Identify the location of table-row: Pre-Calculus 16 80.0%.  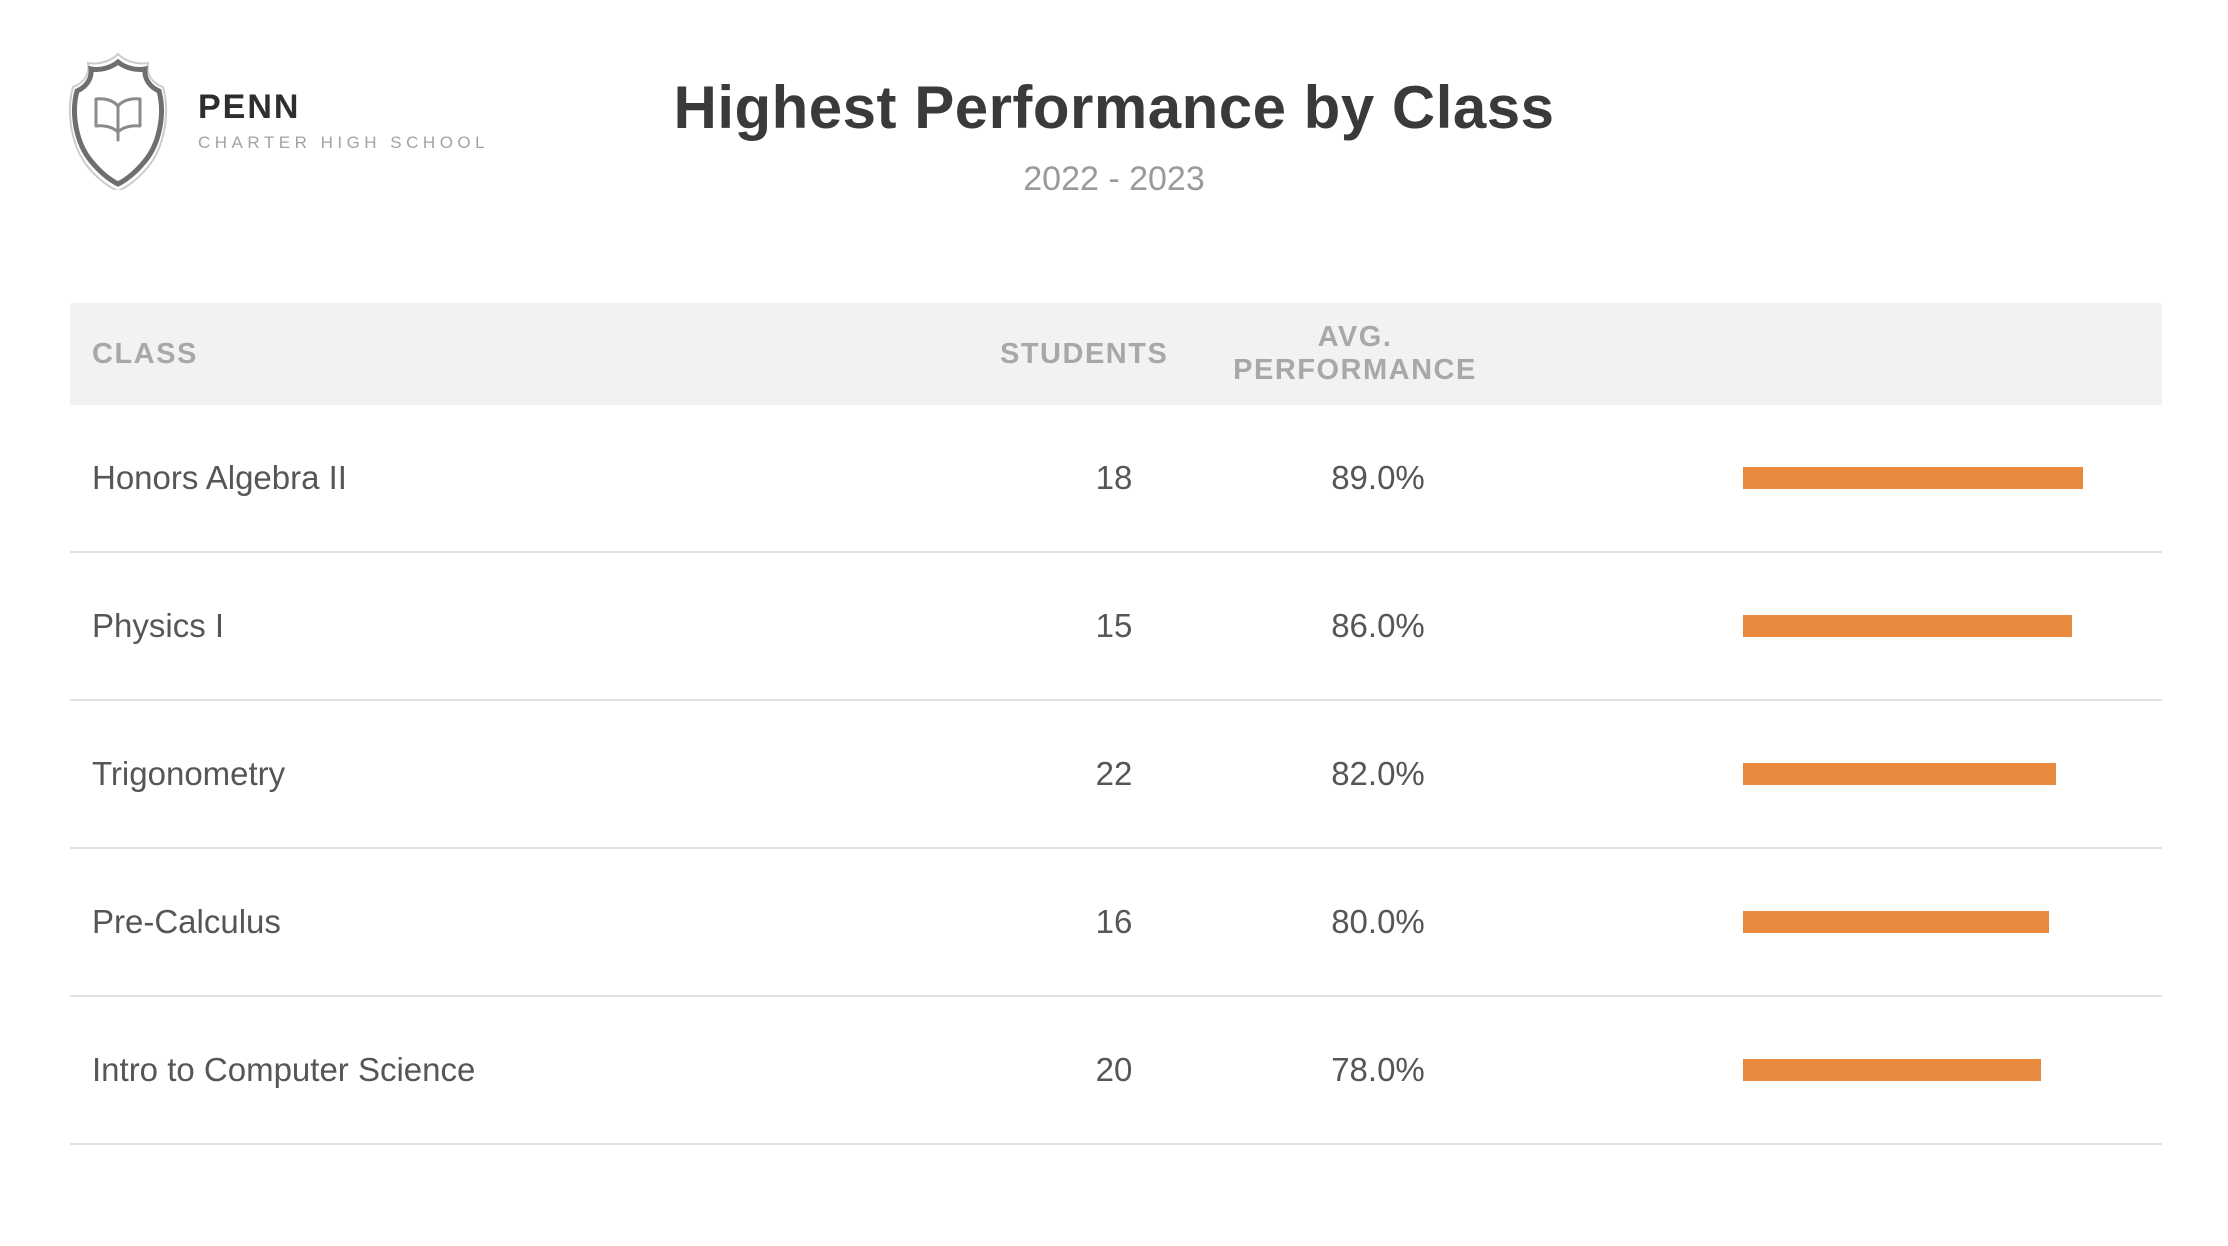
(1116, 923).